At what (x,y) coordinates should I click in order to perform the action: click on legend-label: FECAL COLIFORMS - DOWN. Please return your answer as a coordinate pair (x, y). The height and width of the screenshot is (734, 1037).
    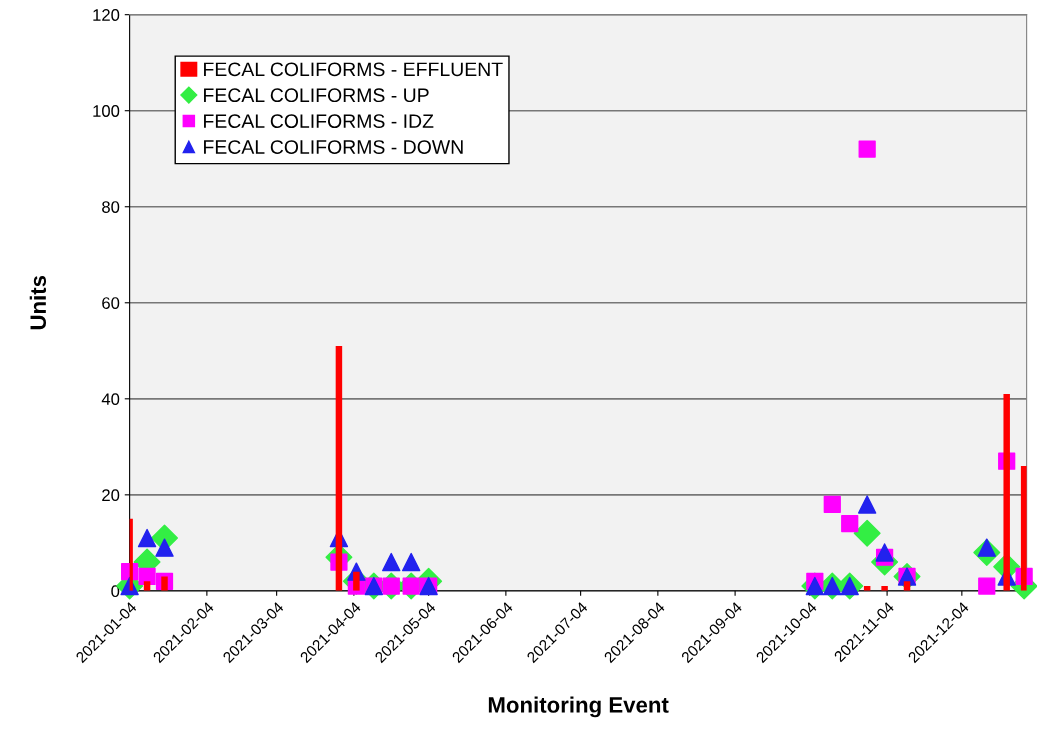
    Looking at the image, I should click on (333, 147).